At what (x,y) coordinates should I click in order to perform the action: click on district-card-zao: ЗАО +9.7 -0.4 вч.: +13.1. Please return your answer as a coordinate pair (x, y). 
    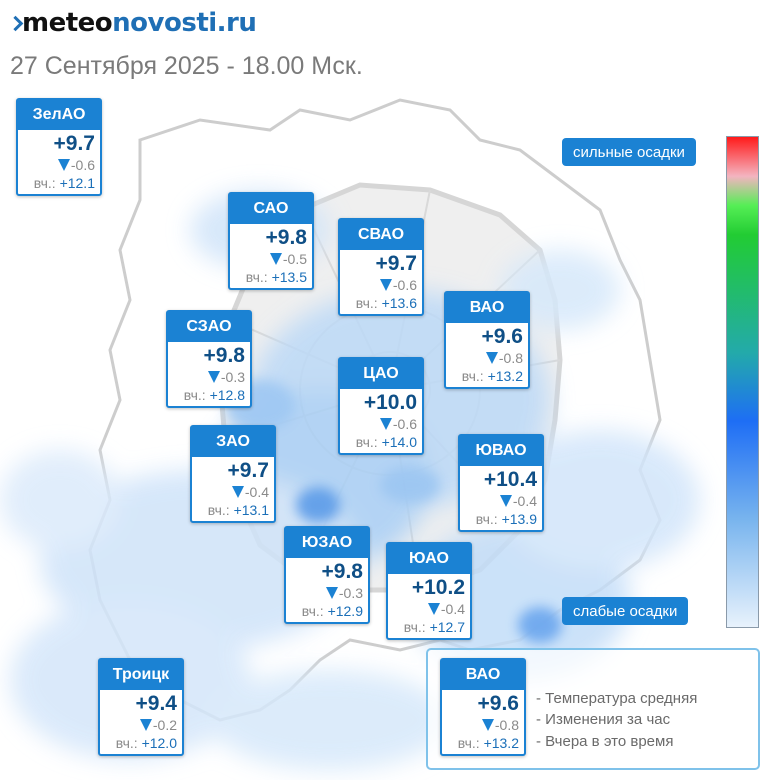
    Looking at the image, I should click on (233, 474).